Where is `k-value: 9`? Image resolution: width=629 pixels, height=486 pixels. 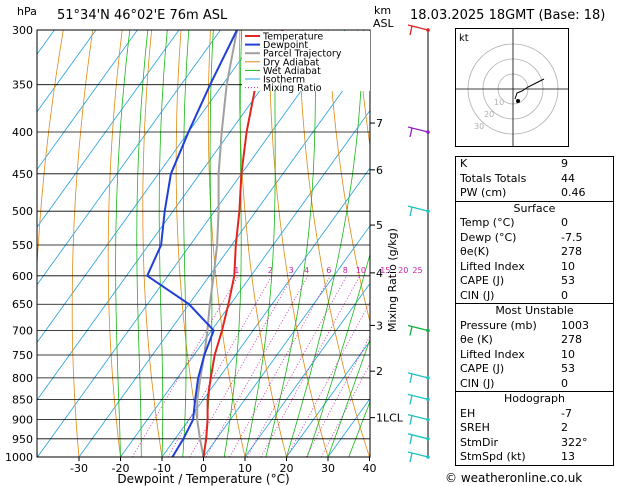 k-value: 9 is located at coordinates (564, 163).